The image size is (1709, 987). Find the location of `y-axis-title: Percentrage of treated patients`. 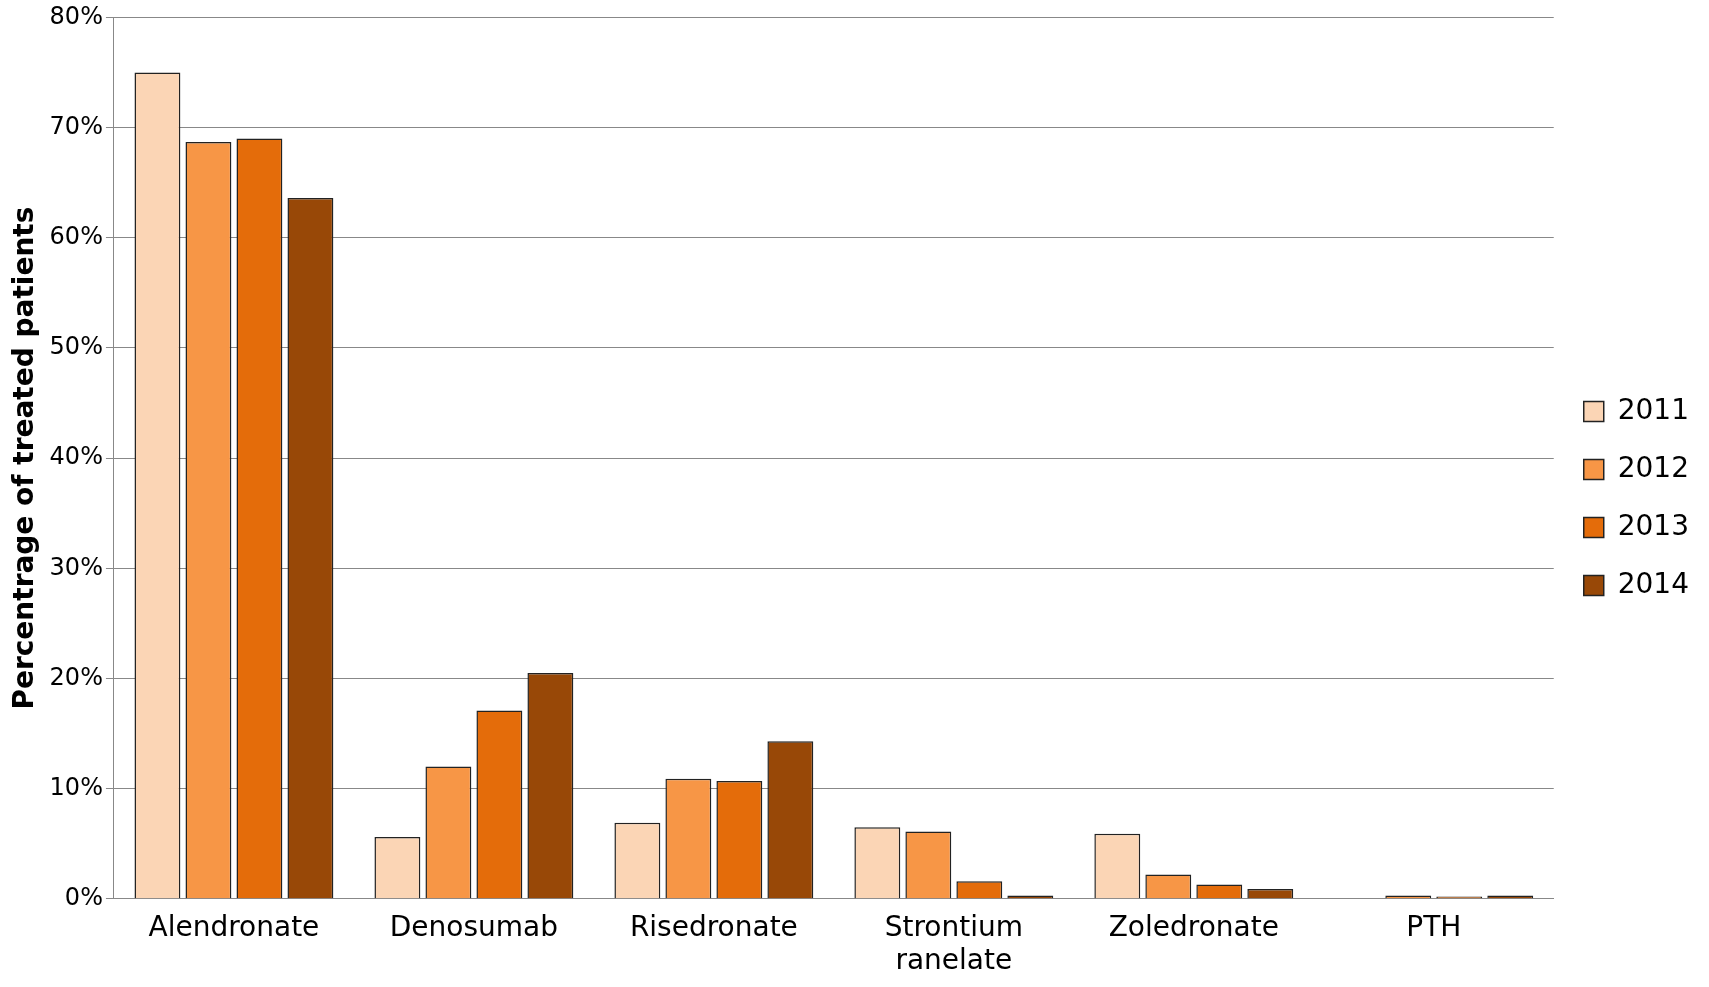

y-axis-title: Percentrage of treated patients is located at coordinates (24, 458).